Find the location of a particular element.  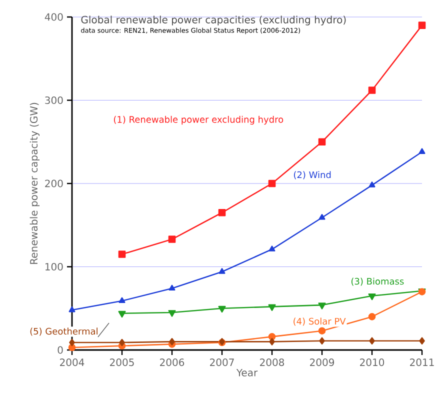

x-tick-label: 2011 is located at coordinates (422, 362).